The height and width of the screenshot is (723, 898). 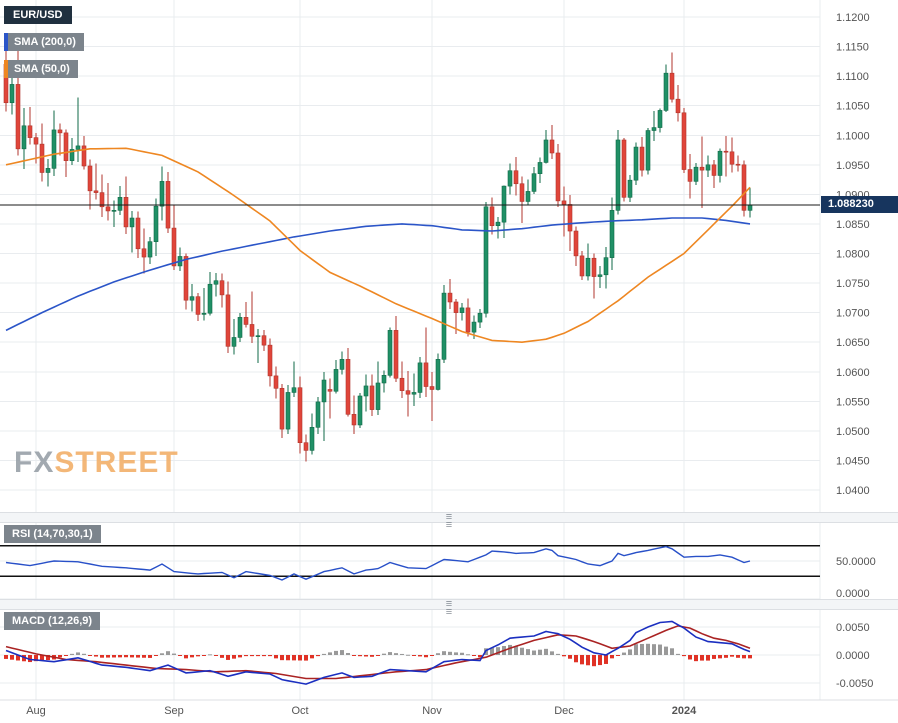 I want to click on rsi-label: RSI (14,70,30,1), so click(x=52, y=534).